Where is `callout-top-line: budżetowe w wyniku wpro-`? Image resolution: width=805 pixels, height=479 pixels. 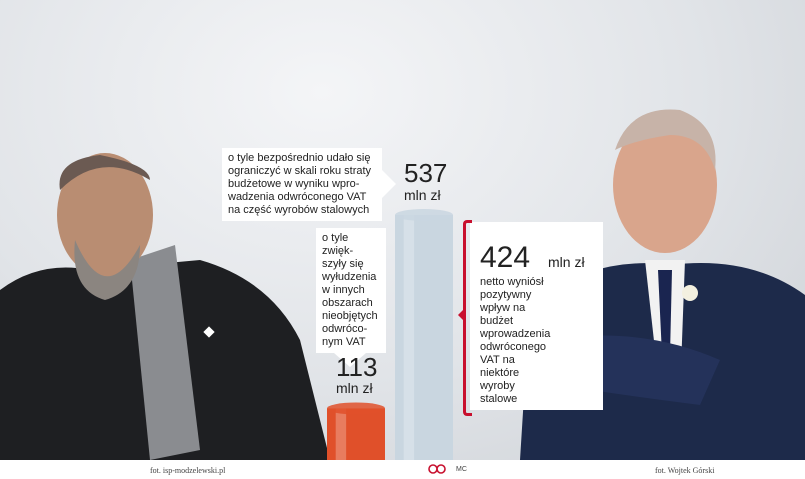
callout-top-line: budżetowe w wyniku wpro- is located at coordinates (294, 184).